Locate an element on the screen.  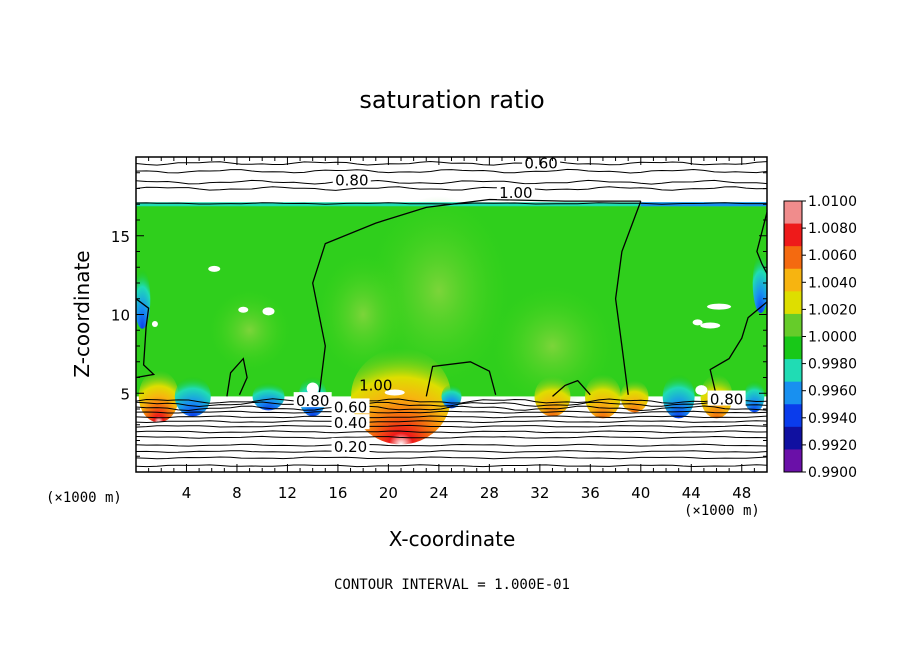
contour-line-cloud-top is located at coordinates (451, 203).